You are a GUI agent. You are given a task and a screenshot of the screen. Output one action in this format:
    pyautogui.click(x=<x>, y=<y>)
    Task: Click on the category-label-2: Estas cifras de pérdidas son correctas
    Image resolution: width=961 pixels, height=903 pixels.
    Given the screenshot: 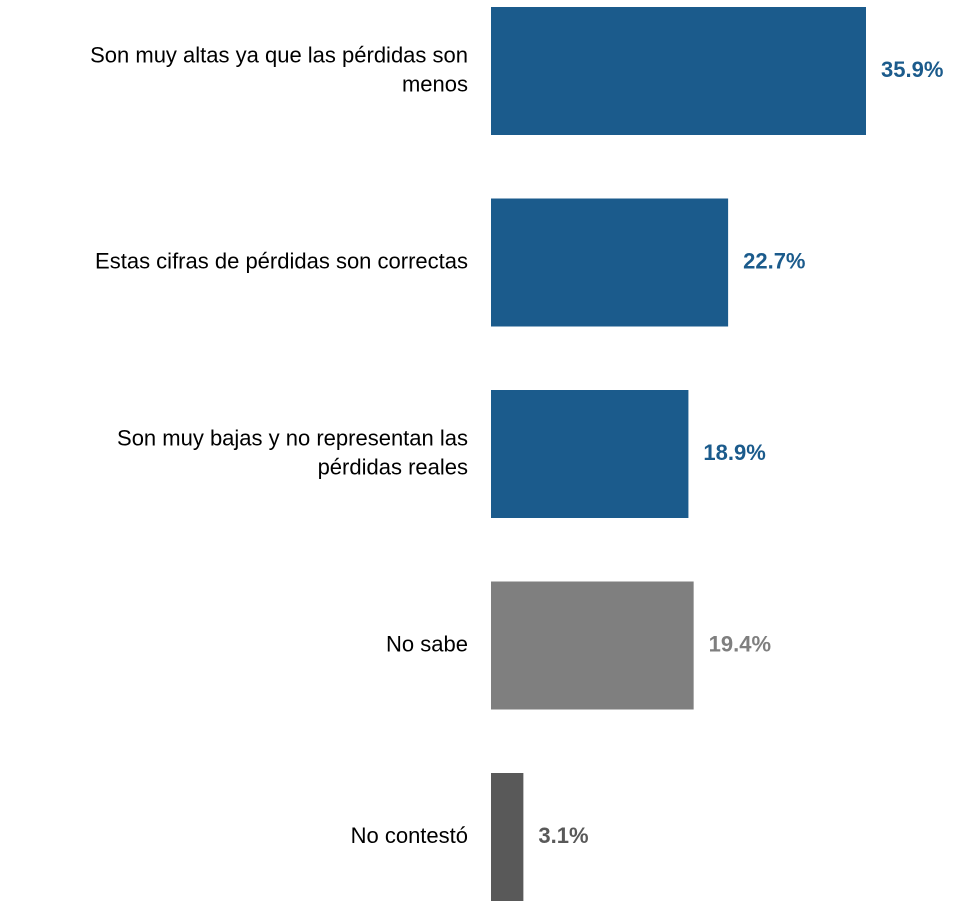 What is the action you would take?
    pyautogui.click(x=281, y=260)
    